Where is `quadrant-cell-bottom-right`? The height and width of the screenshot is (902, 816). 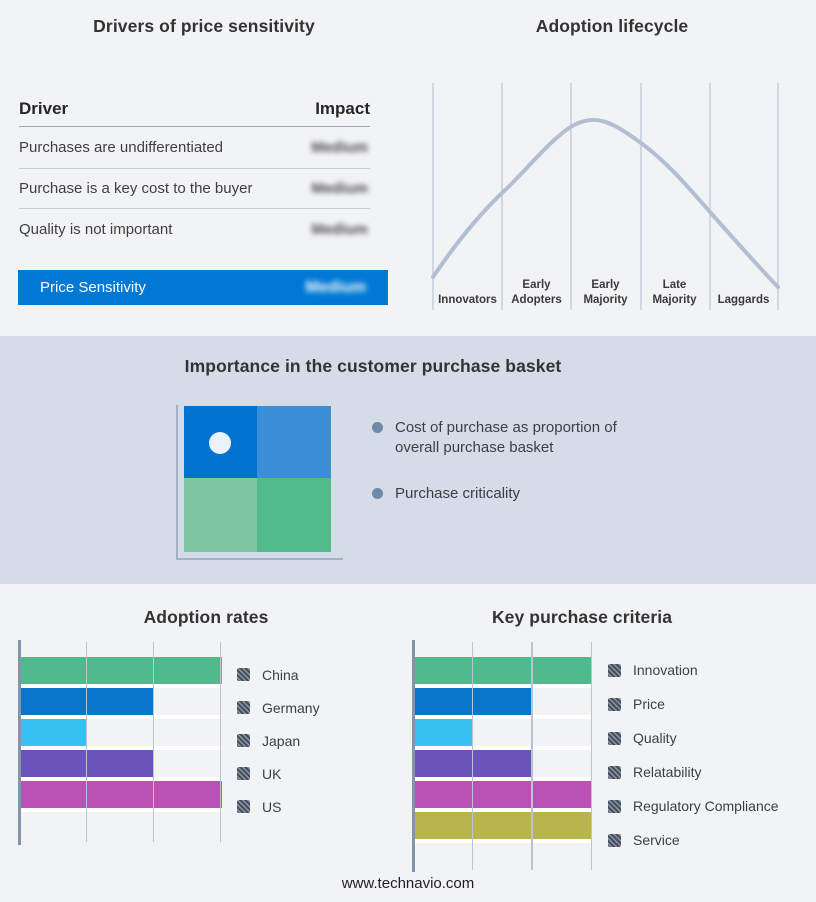
quadrant-cell-bottom-right is located at coordinates (294, 515).